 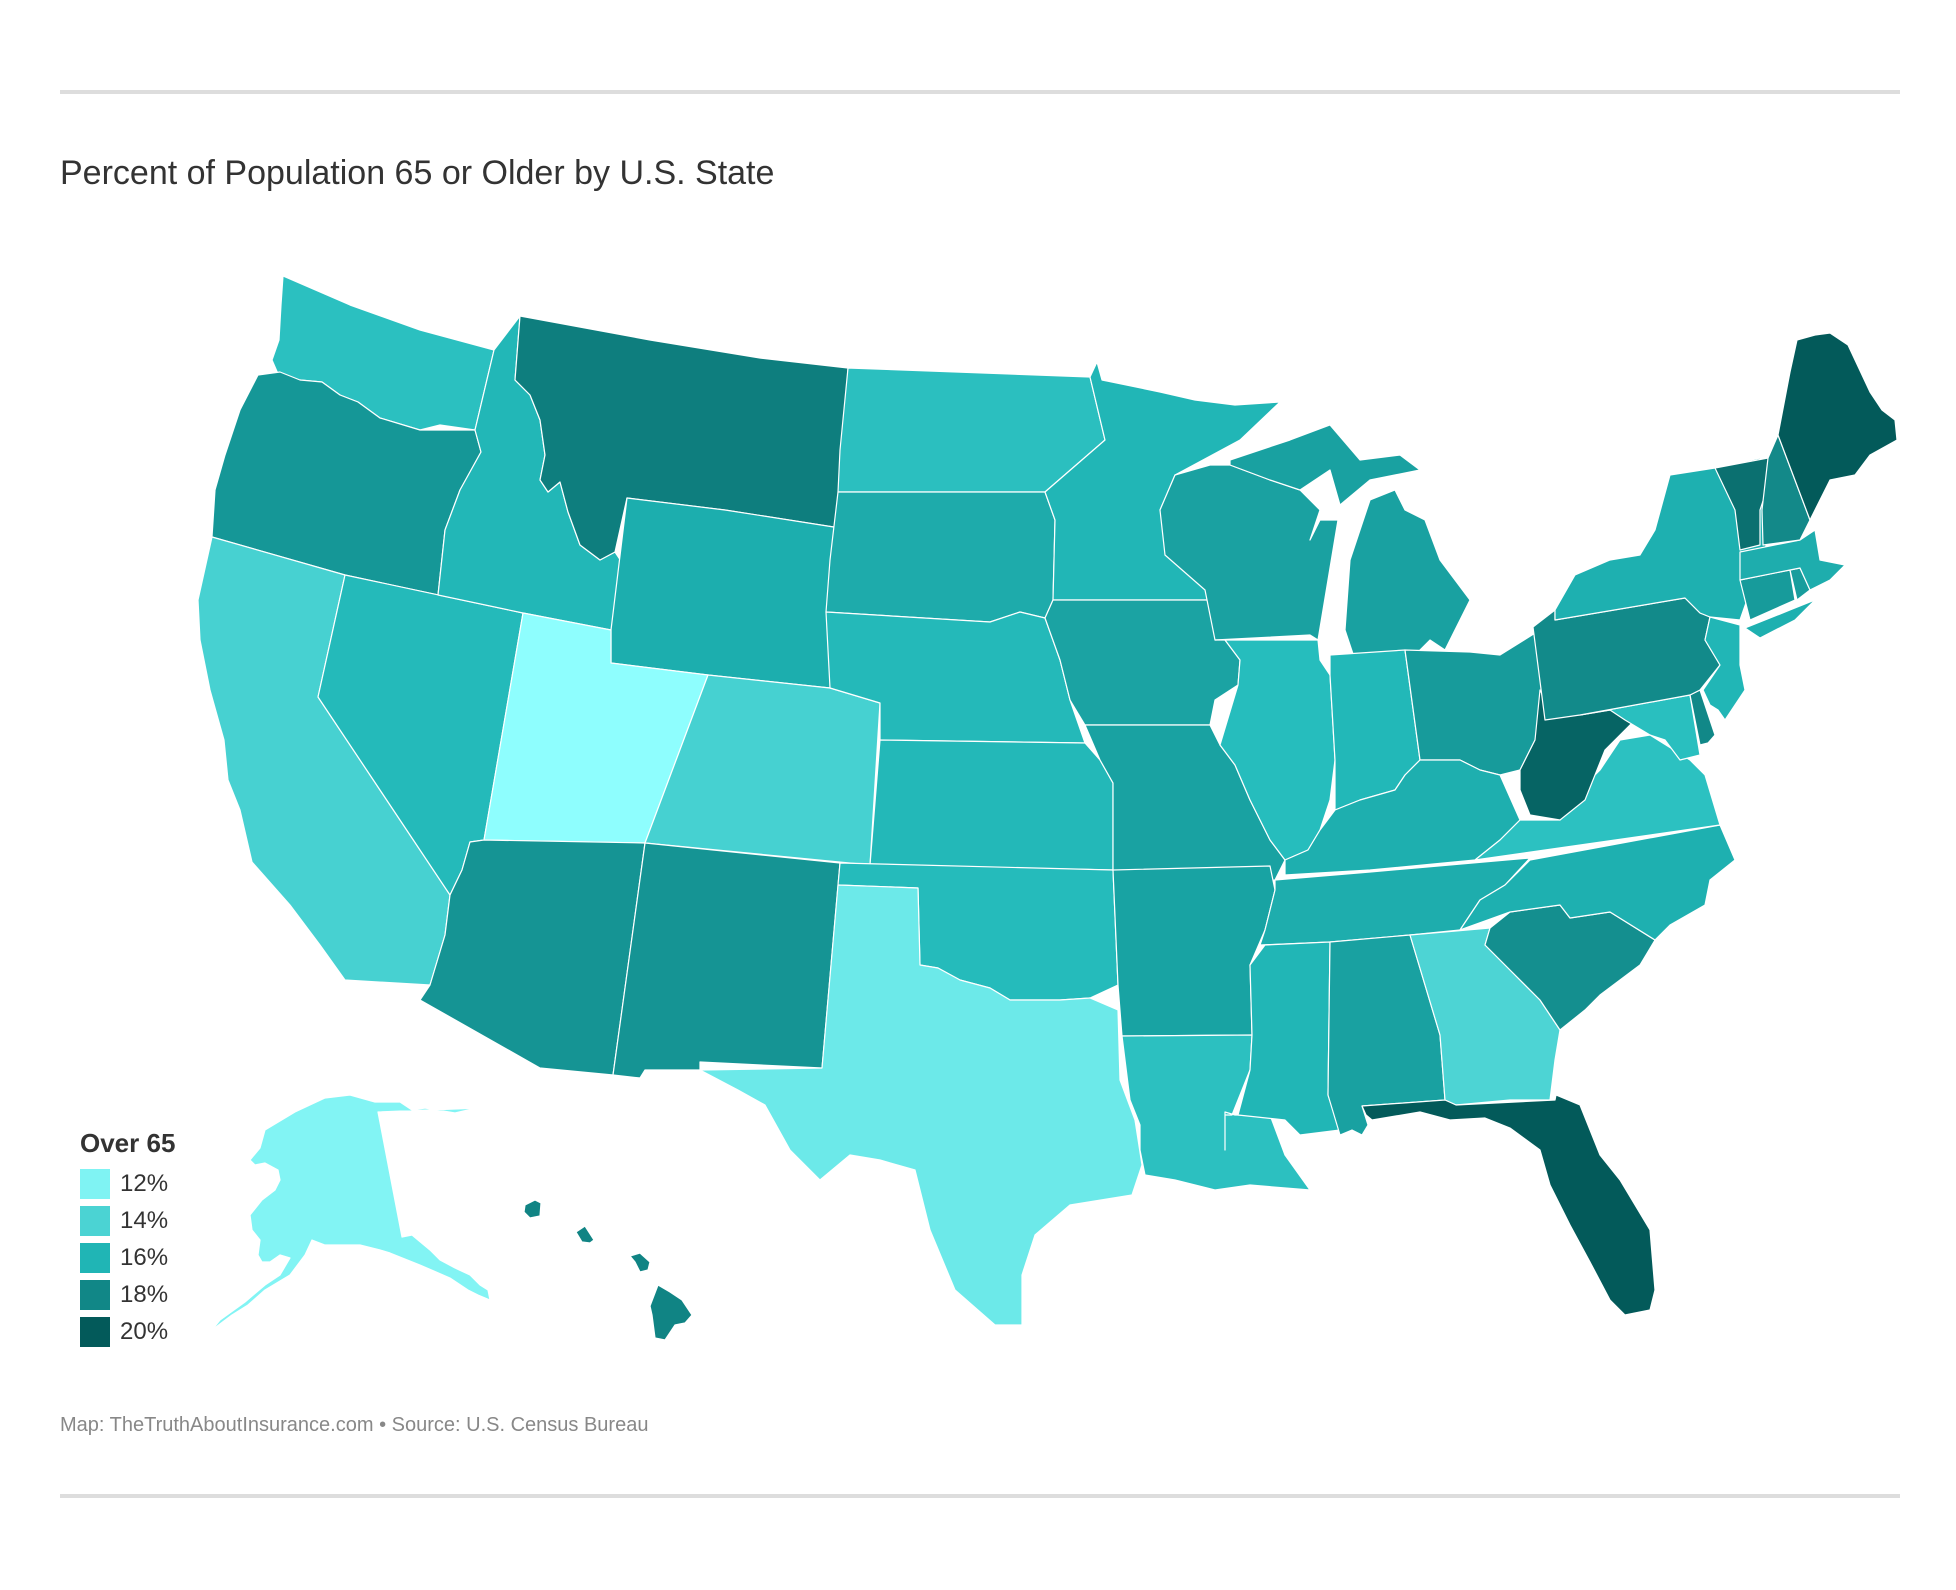 What do you see at coordinates (1724, 668) in the screenshot?
I see `state-nj` at bounding box center [1724, 668].